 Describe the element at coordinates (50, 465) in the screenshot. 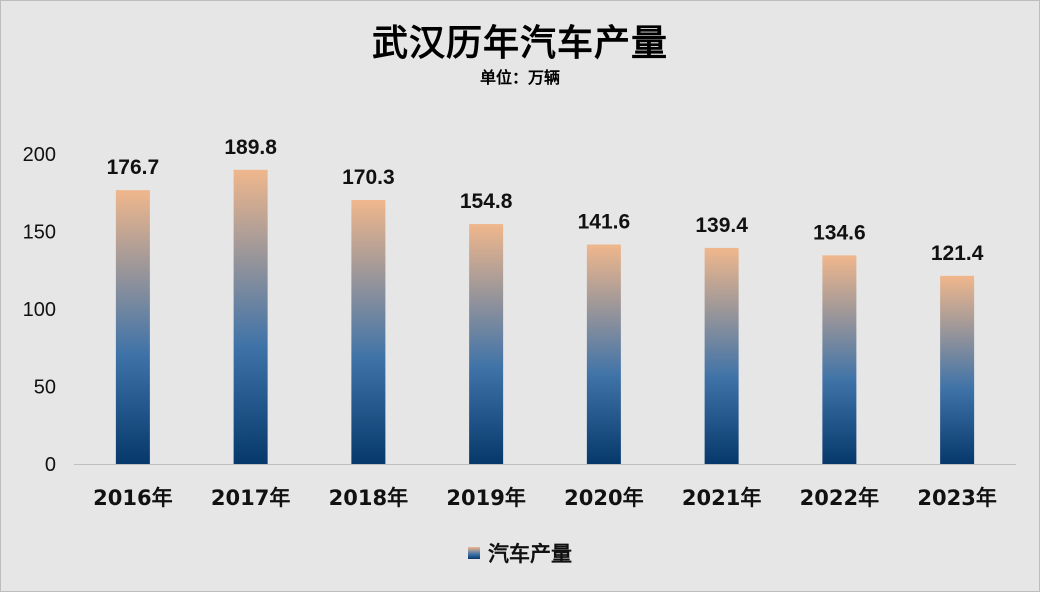

I see `y-tick-label: 0` at that location.